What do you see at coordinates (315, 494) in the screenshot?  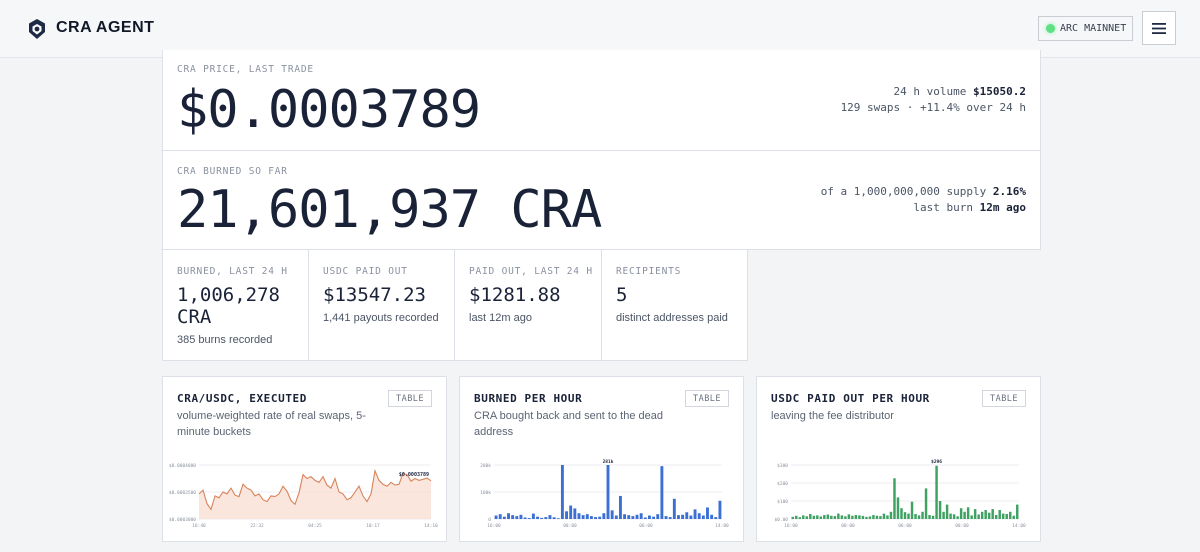 I see `price-area-fill` at bounding box center [315, 494].